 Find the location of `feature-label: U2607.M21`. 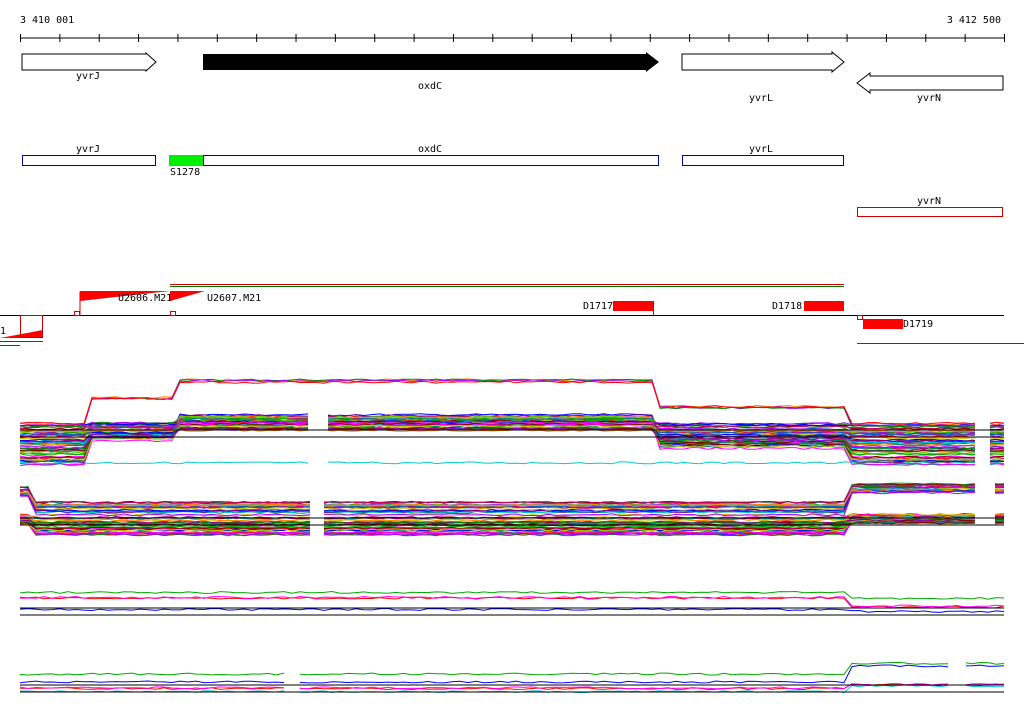

feature-label: U2607.M21 is located at coordinates (234, 298).